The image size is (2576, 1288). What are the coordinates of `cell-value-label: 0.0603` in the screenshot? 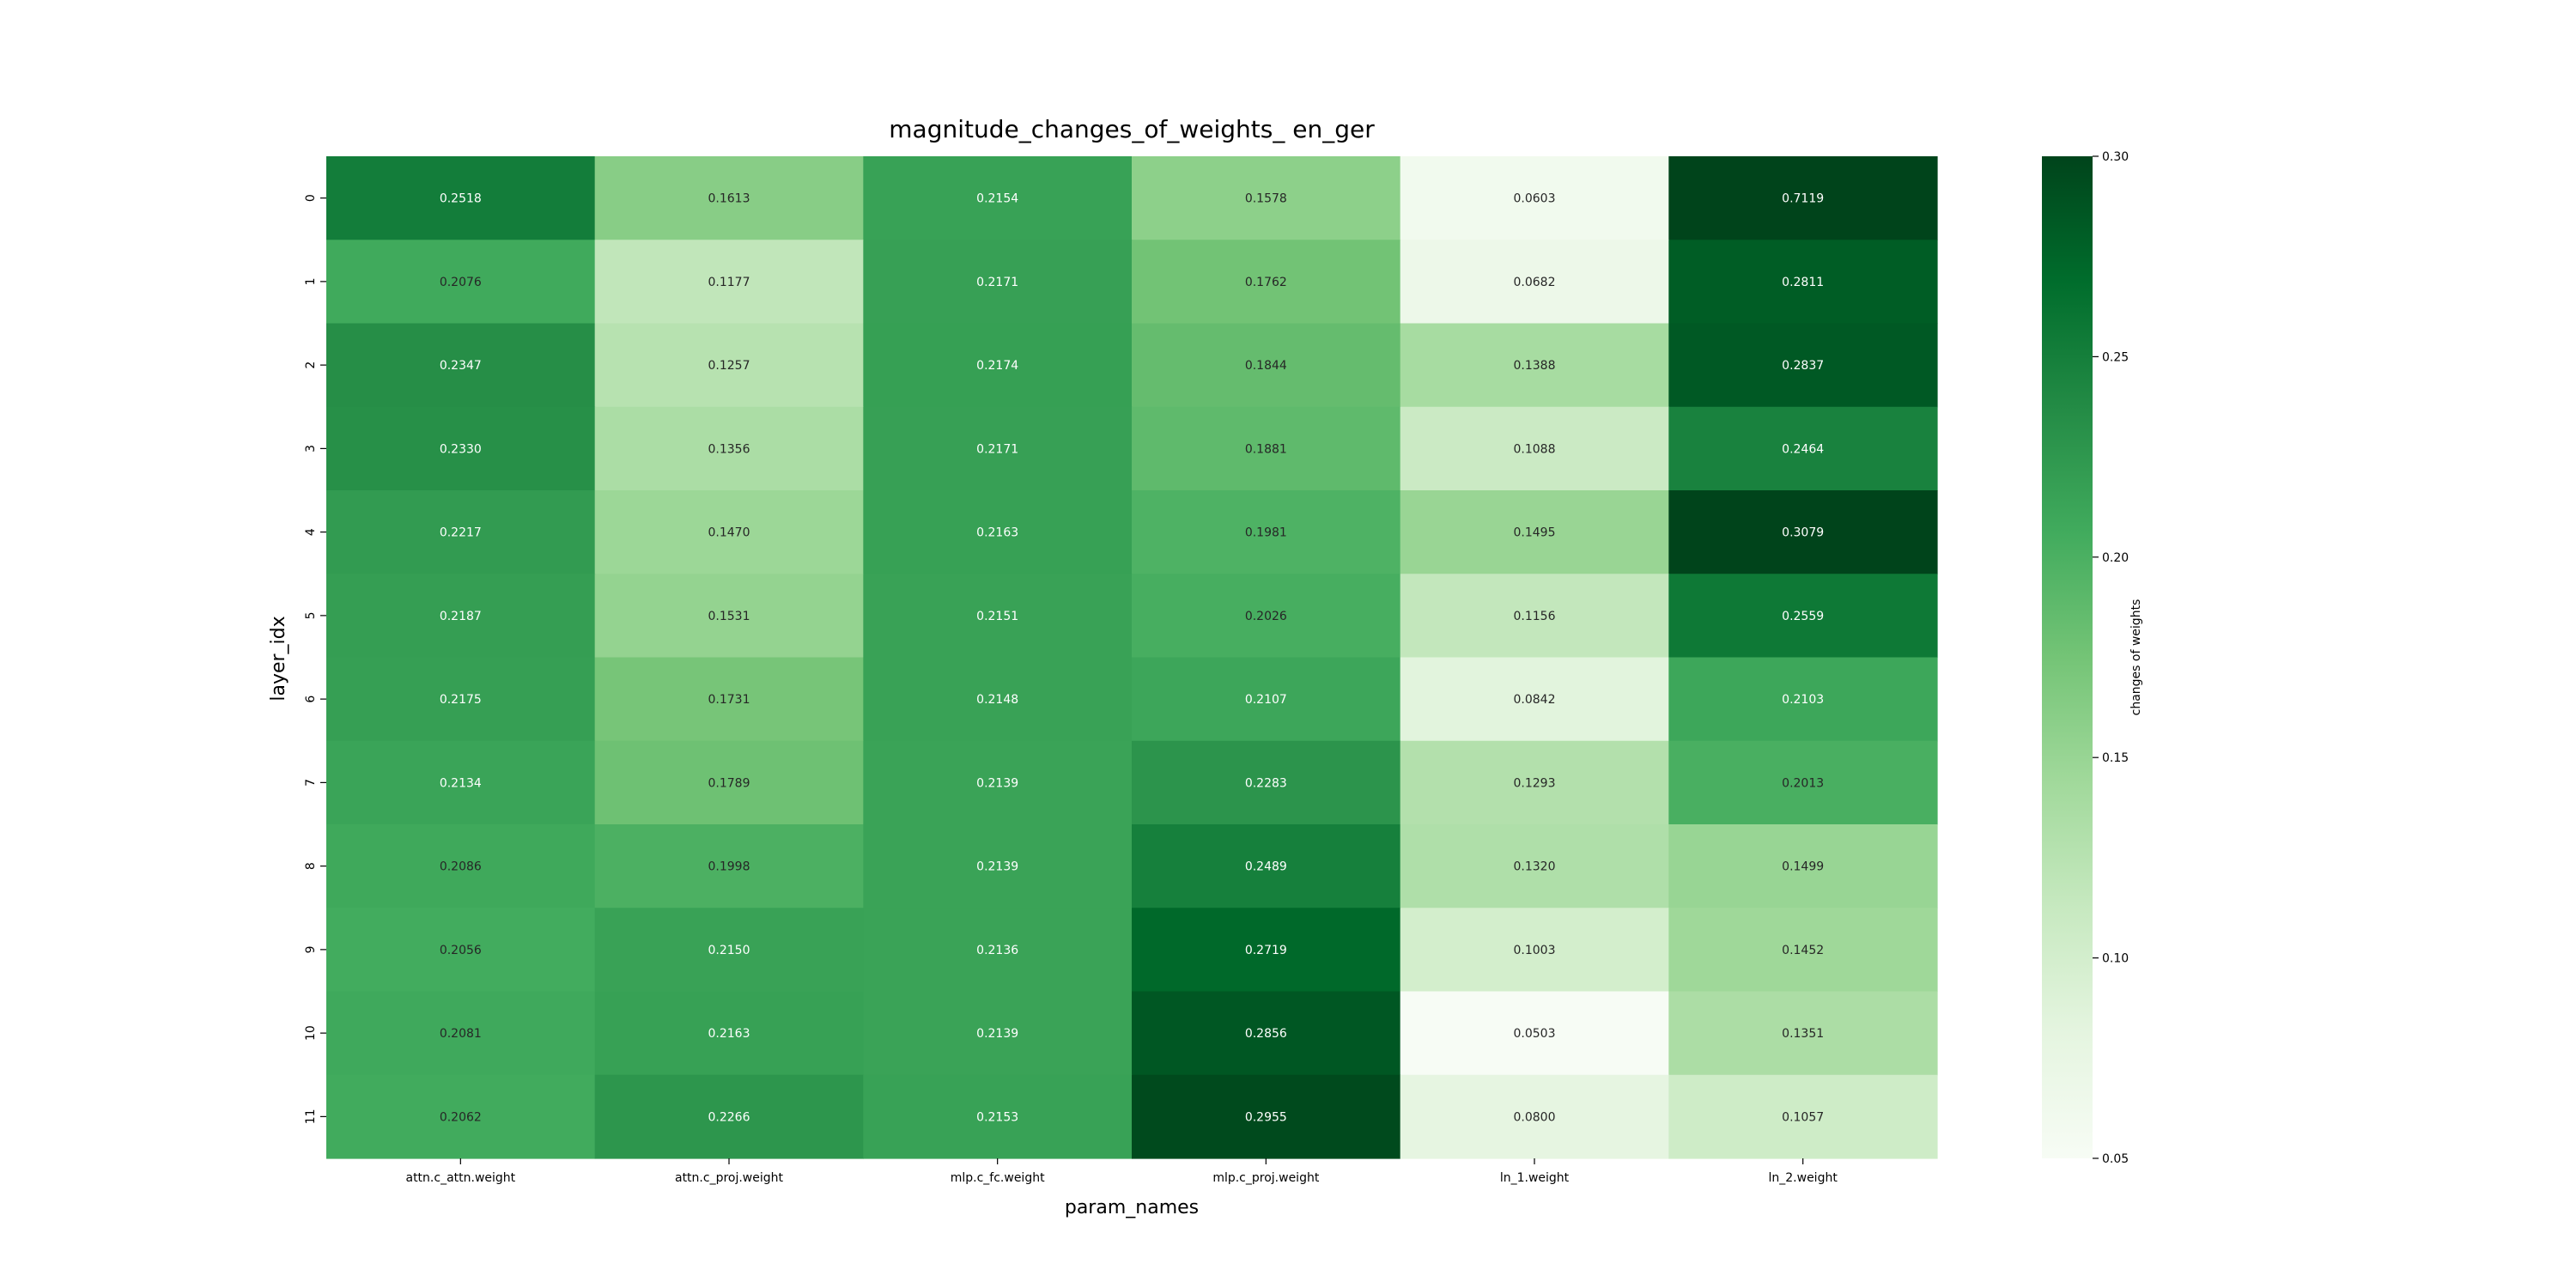 It's located at (1535, 199).